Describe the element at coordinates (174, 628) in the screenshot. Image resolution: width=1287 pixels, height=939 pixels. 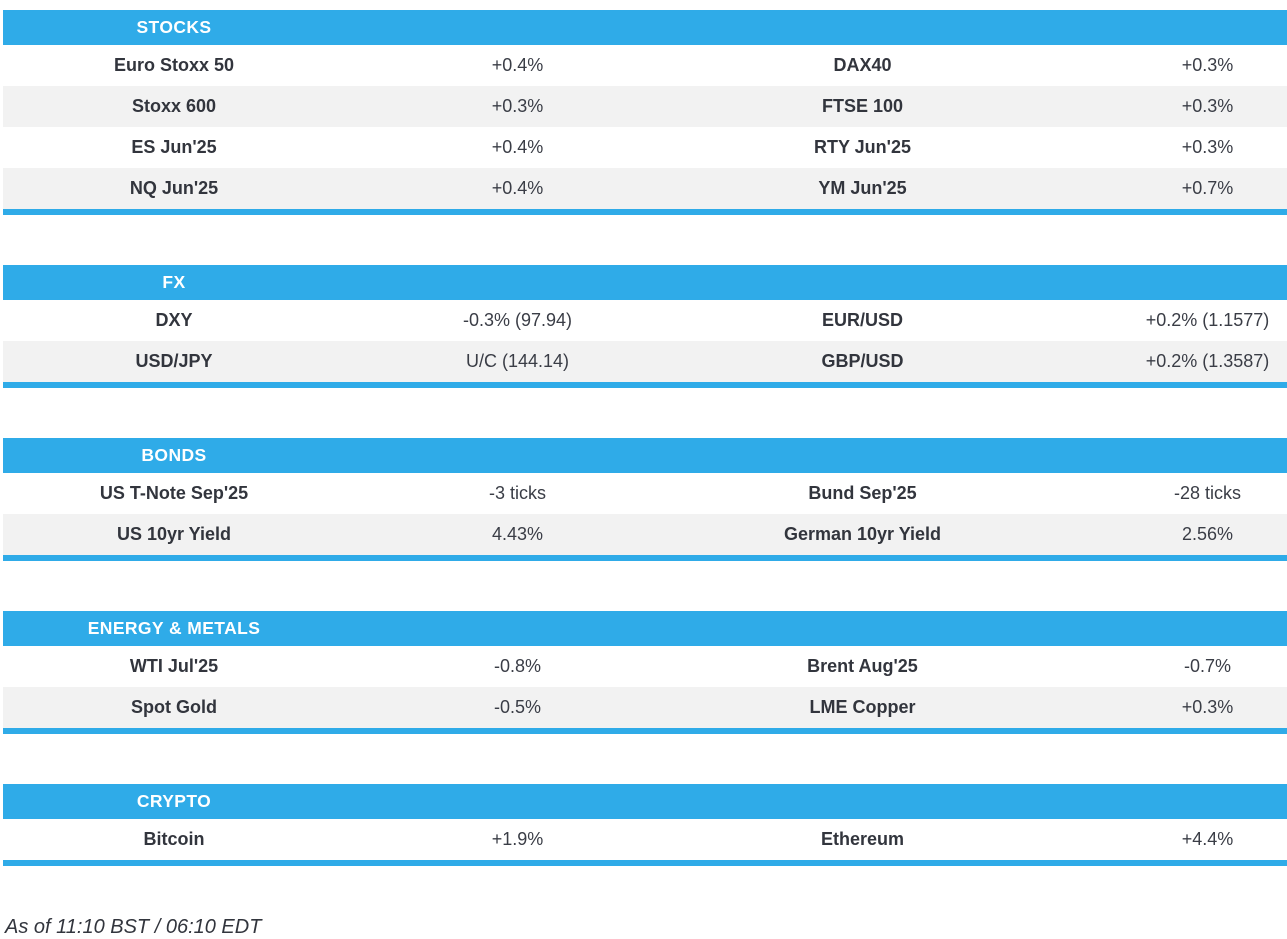
I see `section-title: ENERGY & METALS` at that location.